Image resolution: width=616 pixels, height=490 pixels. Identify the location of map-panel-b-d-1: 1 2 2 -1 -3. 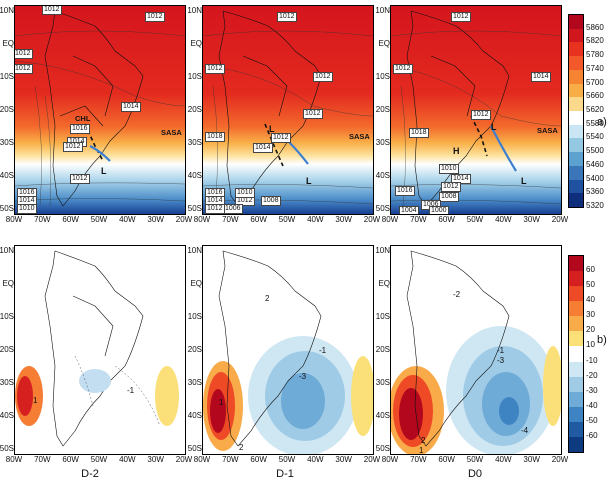
(288, 350).